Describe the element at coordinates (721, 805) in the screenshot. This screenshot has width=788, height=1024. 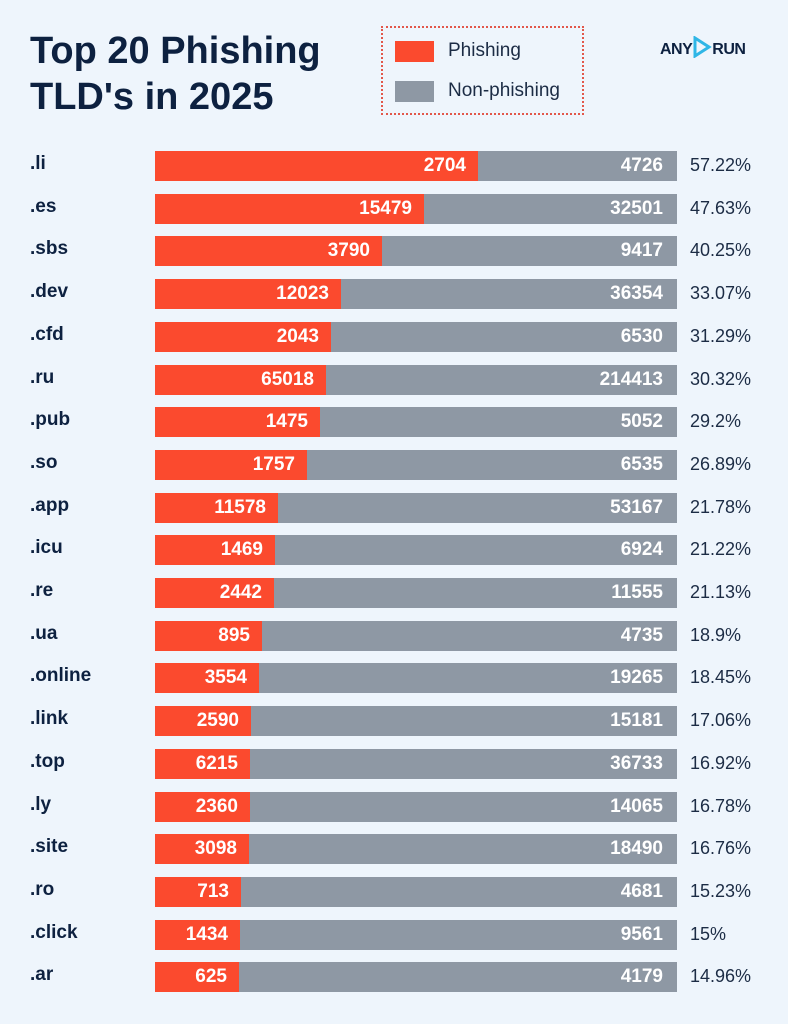
I see `percentage-label: 16.78%` at that location.